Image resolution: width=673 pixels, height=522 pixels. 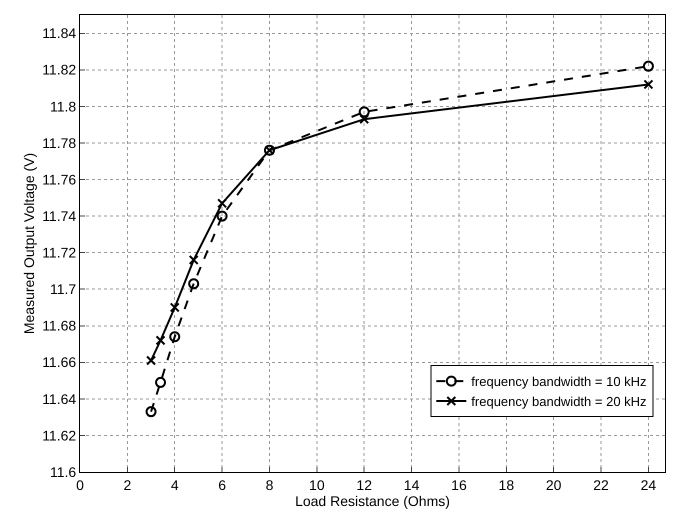 What do you see at coordinates (459, 484) in the screenshot?
I see `x-tick-label: 16` at bounding box center [459, 484].